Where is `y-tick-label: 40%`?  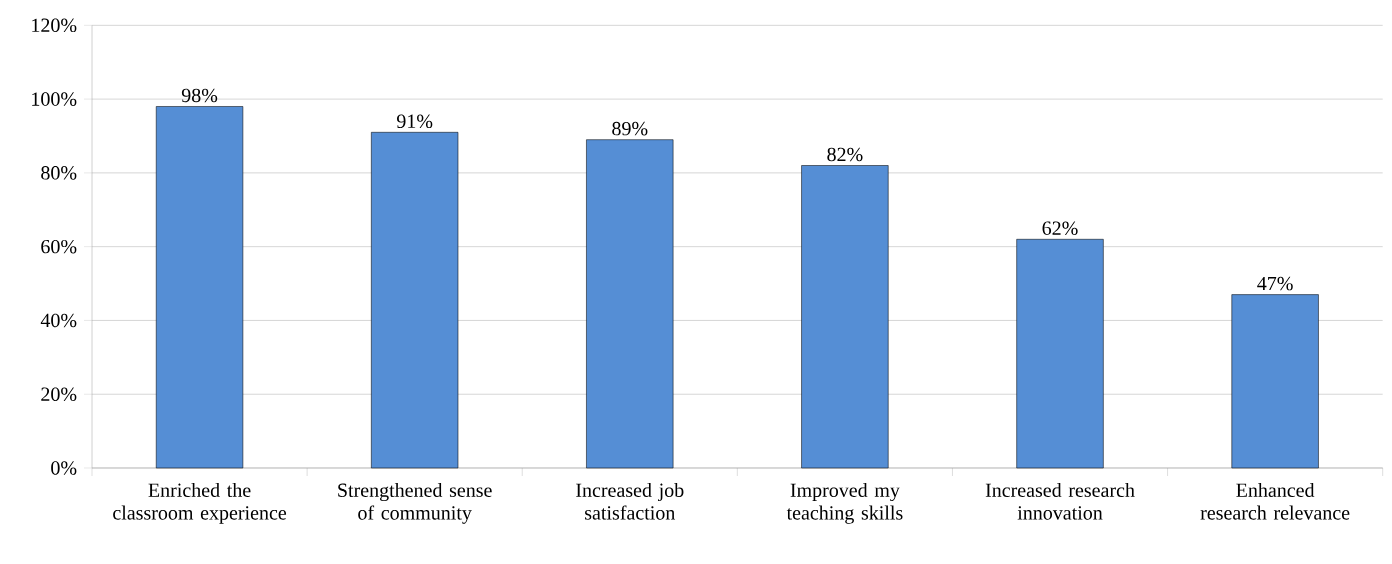 y-tick-label: 40% is located at coordinates (58, 320).